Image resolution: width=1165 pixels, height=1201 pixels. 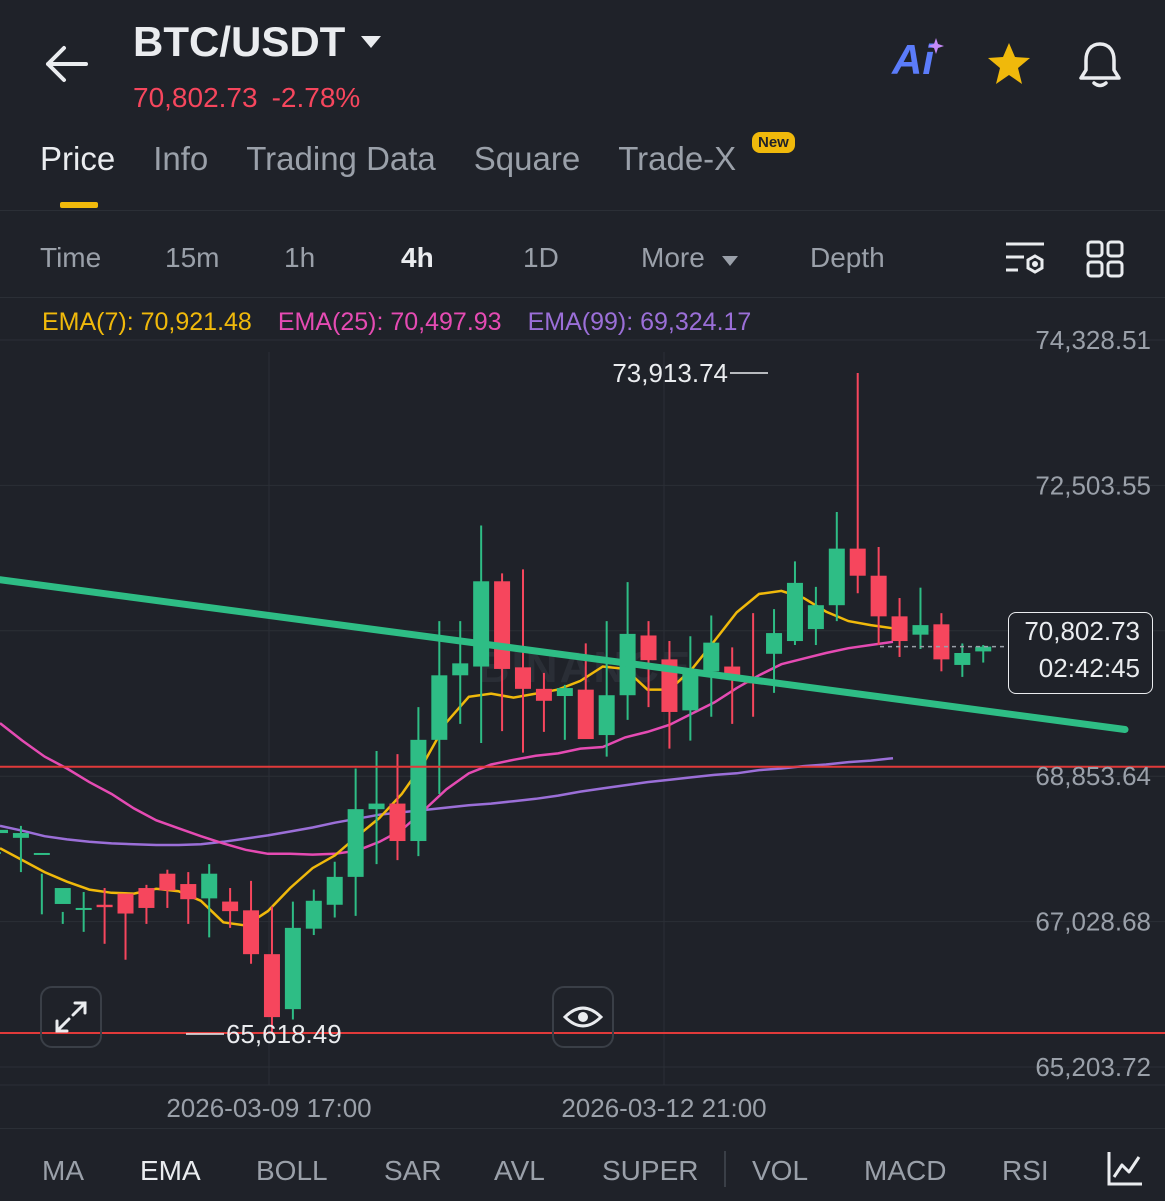 What do you see at coordinates (1093, 340) in the screenshot?
I see `price-axis-label: 74,328.51` at bounding box center [1093, 340].